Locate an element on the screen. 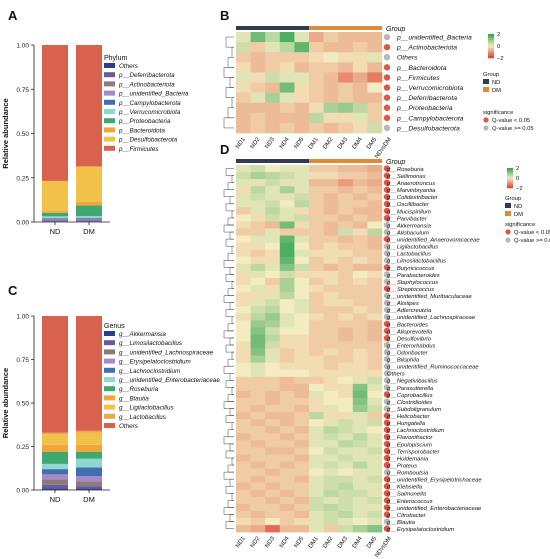 This screenshot has width=550, height=559. y-tick-label: 0.50 is located at coordinates (22, 134).